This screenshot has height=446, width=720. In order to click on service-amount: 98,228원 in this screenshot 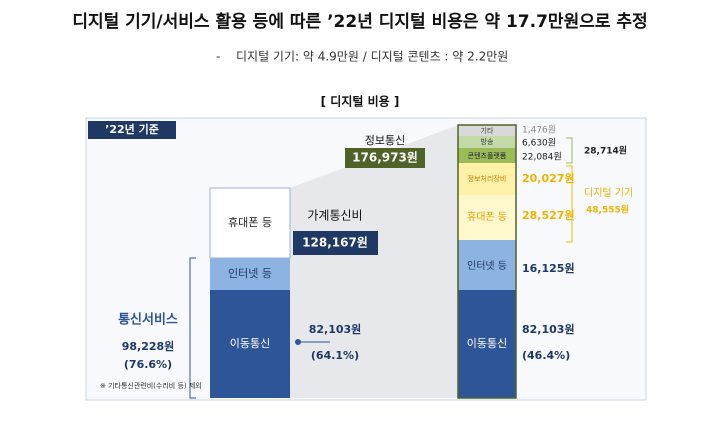, I will do `click(148, 346)`.